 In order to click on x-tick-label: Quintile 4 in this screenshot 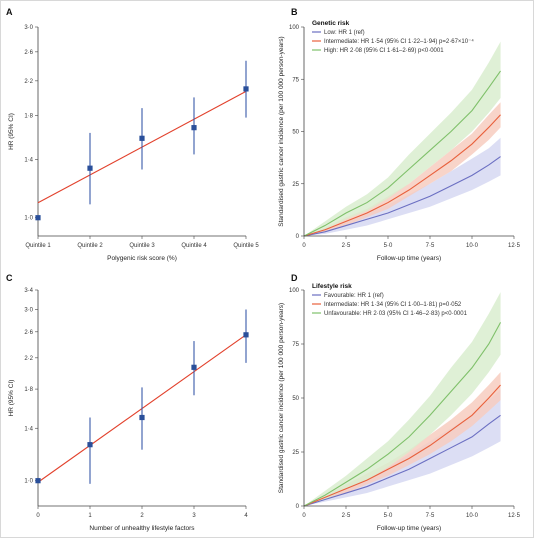, I will do `click(194, 246)`.